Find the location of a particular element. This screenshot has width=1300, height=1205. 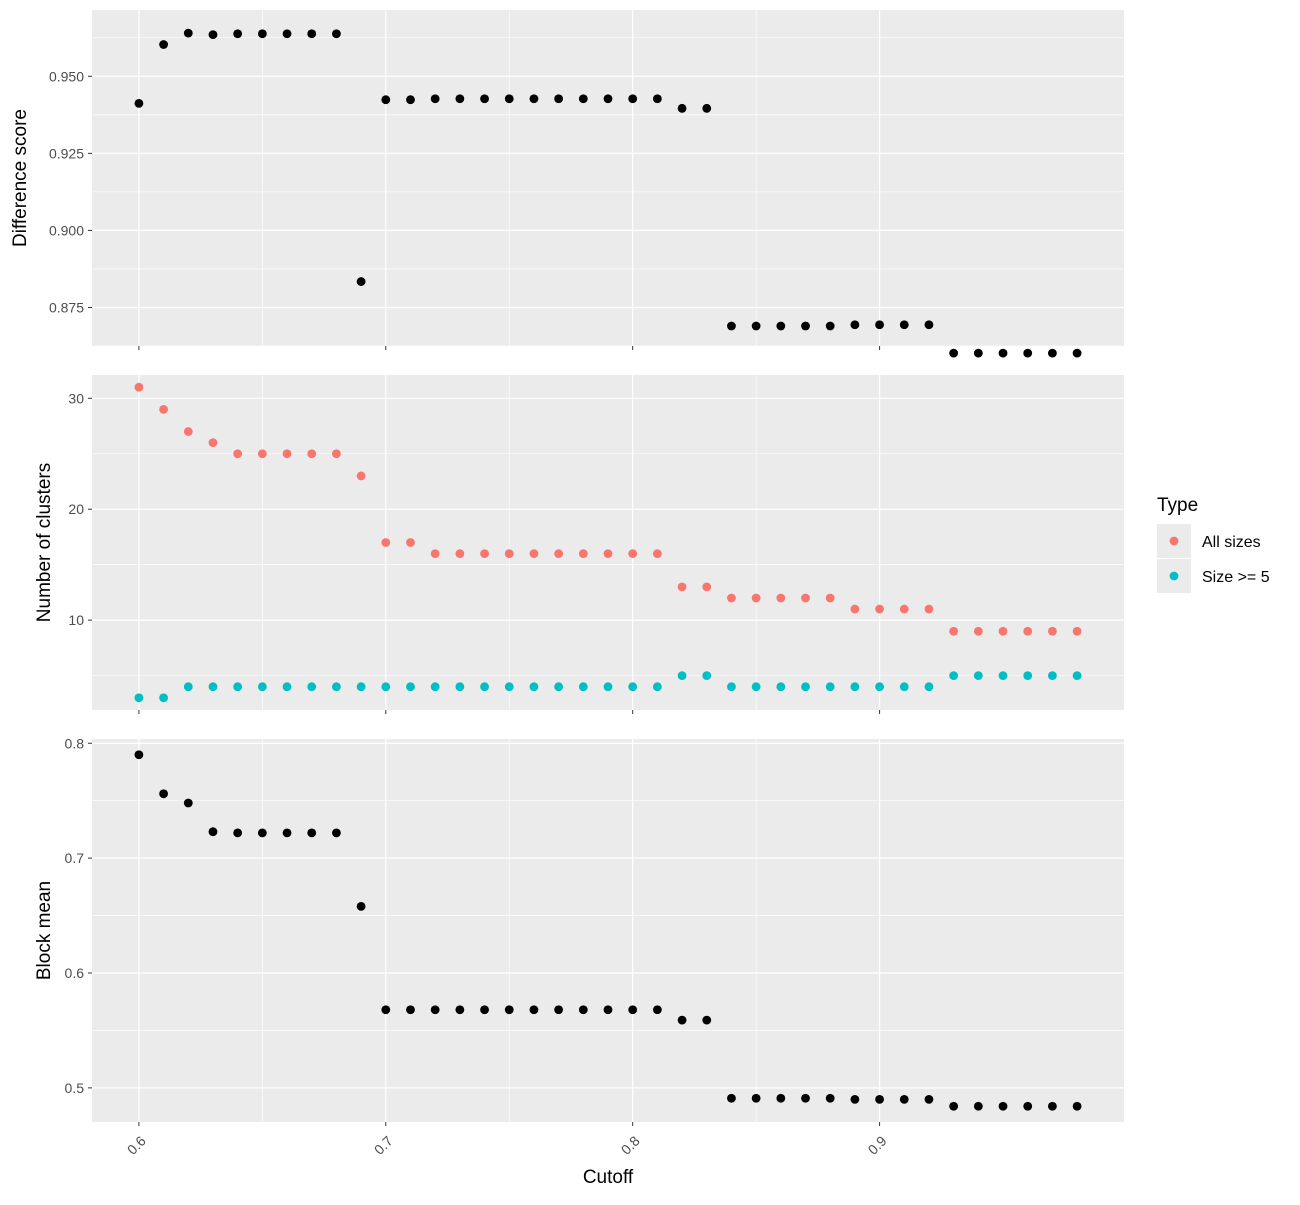

y-tick-label: 10 is located at coordinates (76, 620).